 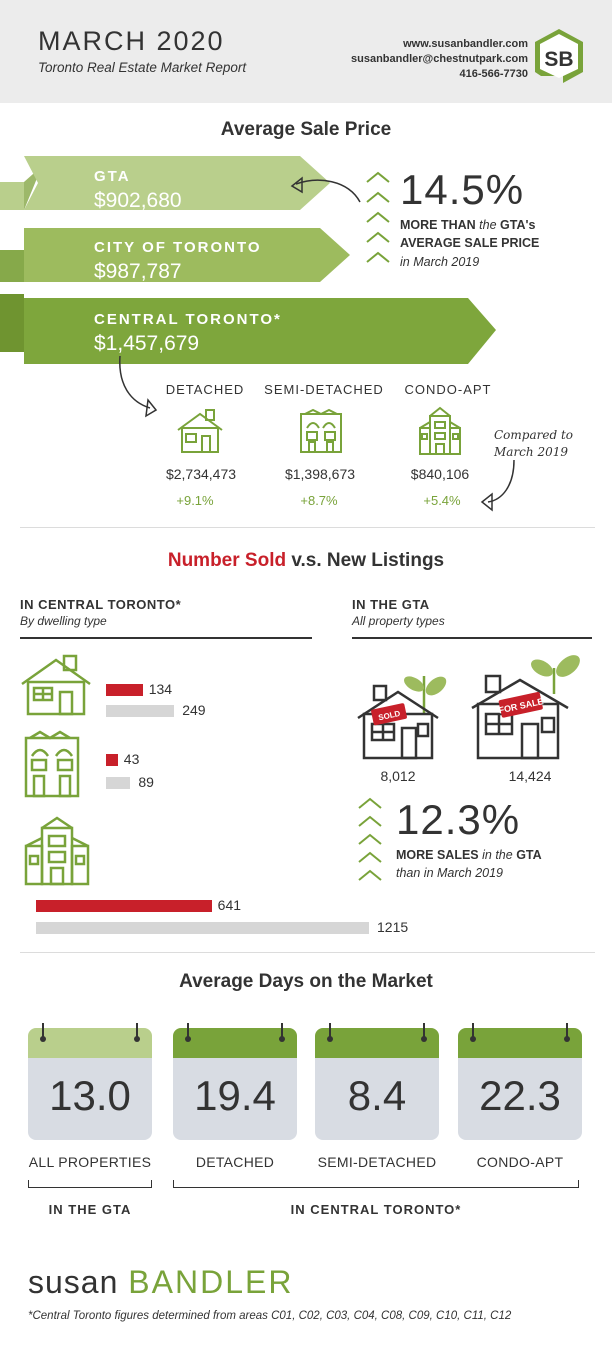 I want to click on detached-listings-bar, so click(x=140, y=711).